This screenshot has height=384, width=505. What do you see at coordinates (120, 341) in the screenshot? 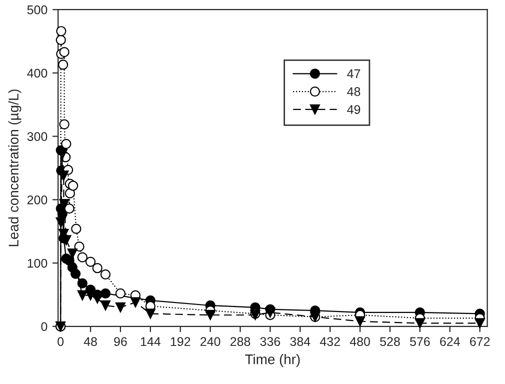
I see `x-tick-label: 96` at bounding box center [120, 341].